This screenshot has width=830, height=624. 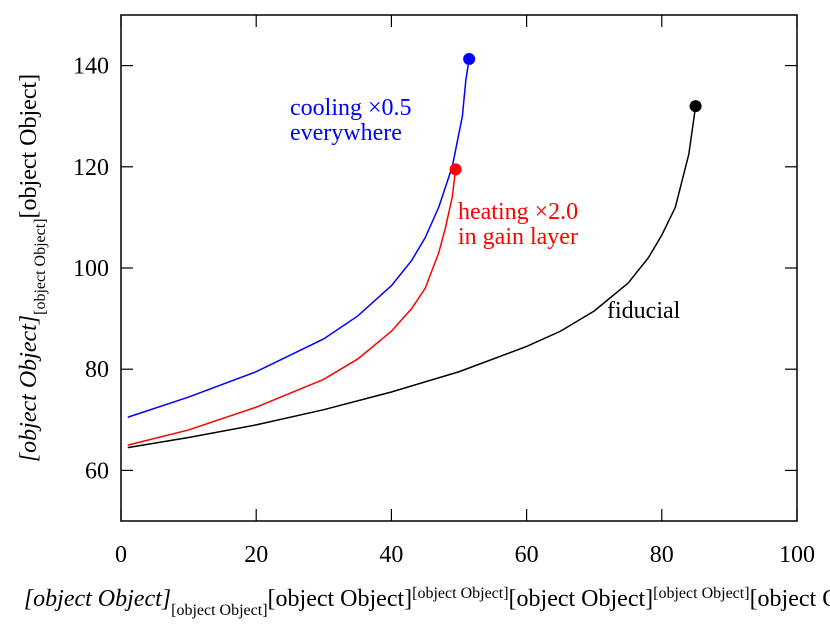 I want to click on y-tick-label: 120, so click(x=91, y=168).